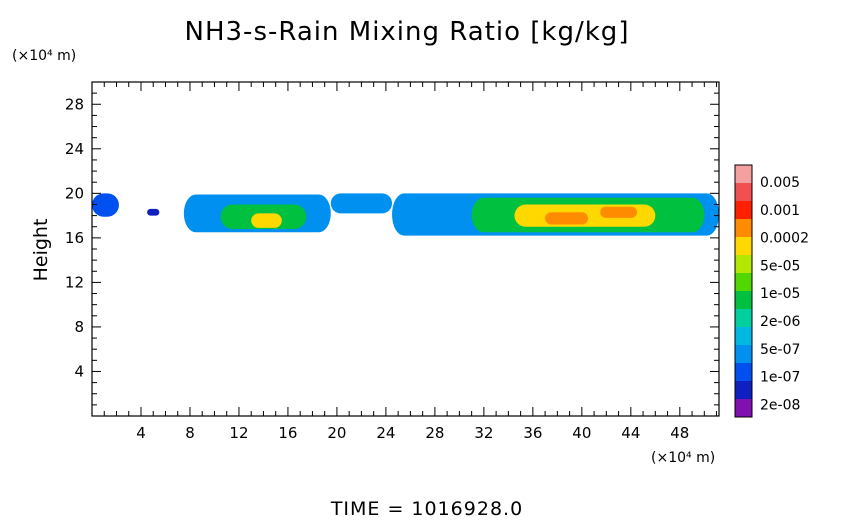 The width and height of the screenshot is (854, 524). Describe the element at coordinates (41, 250) in the screenshot. I see `y-axis-label: Height` at that location.